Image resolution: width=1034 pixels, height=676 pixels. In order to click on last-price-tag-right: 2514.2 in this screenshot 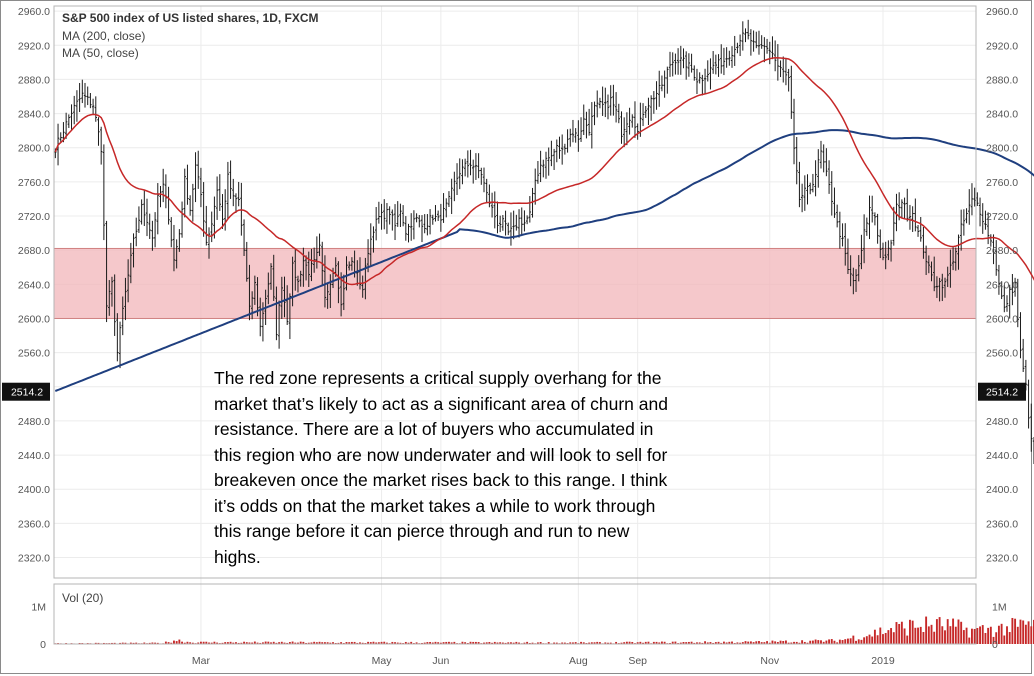, I will do `click(1002, 391)`.